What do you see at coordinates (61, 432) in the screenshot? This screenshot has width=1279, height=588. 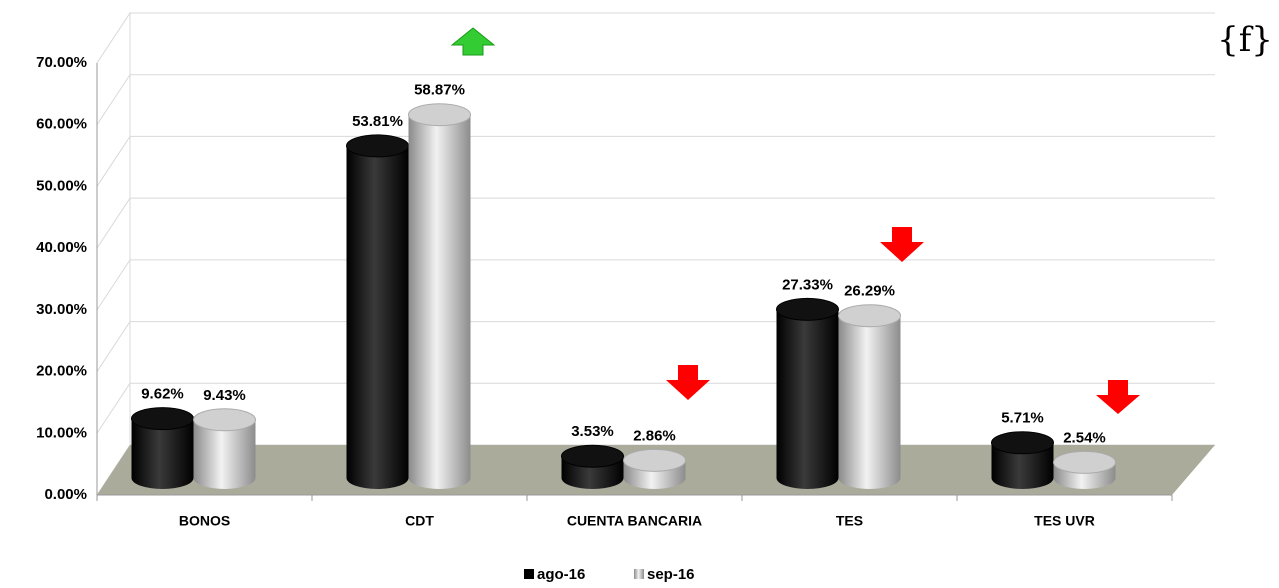 I see `y-tick-label: 10.00%` at bounding box center [61, 432].